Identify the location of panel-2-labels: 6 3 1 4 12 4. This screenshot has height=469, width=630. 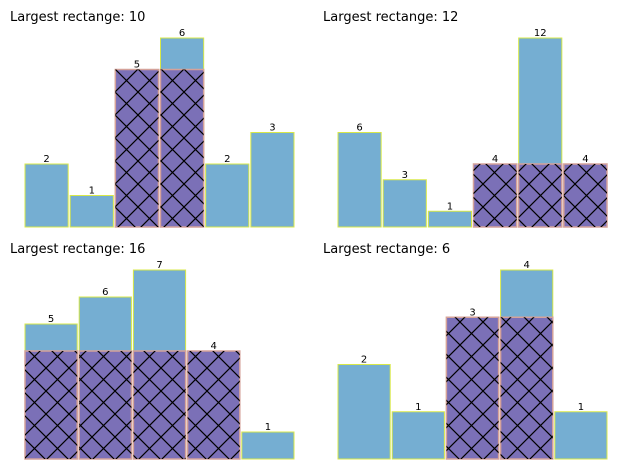
(472, 120).